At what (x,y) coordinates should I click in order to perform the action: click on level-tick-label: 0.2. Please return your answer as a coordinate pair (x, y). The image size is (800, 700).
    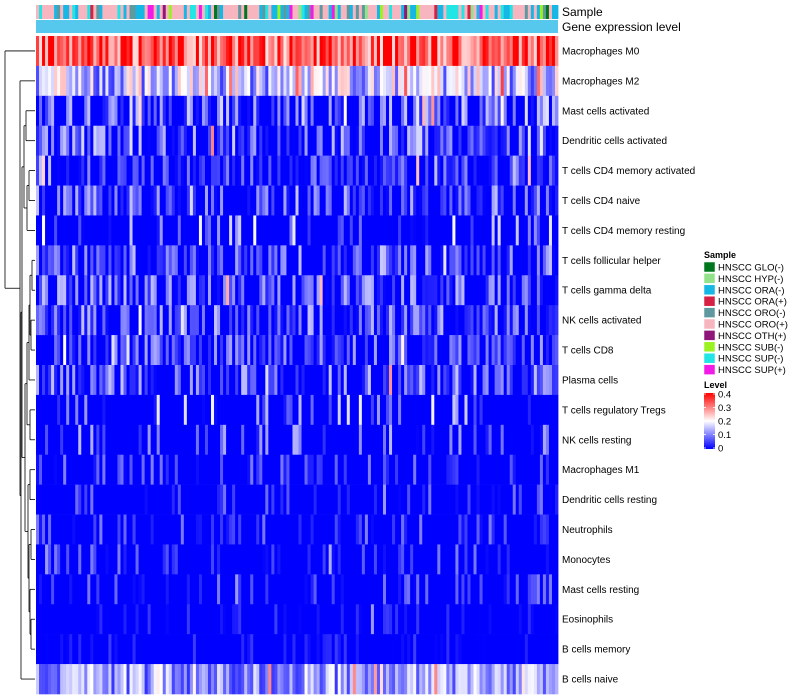
    Looking at the image, I should click on (724, 422).